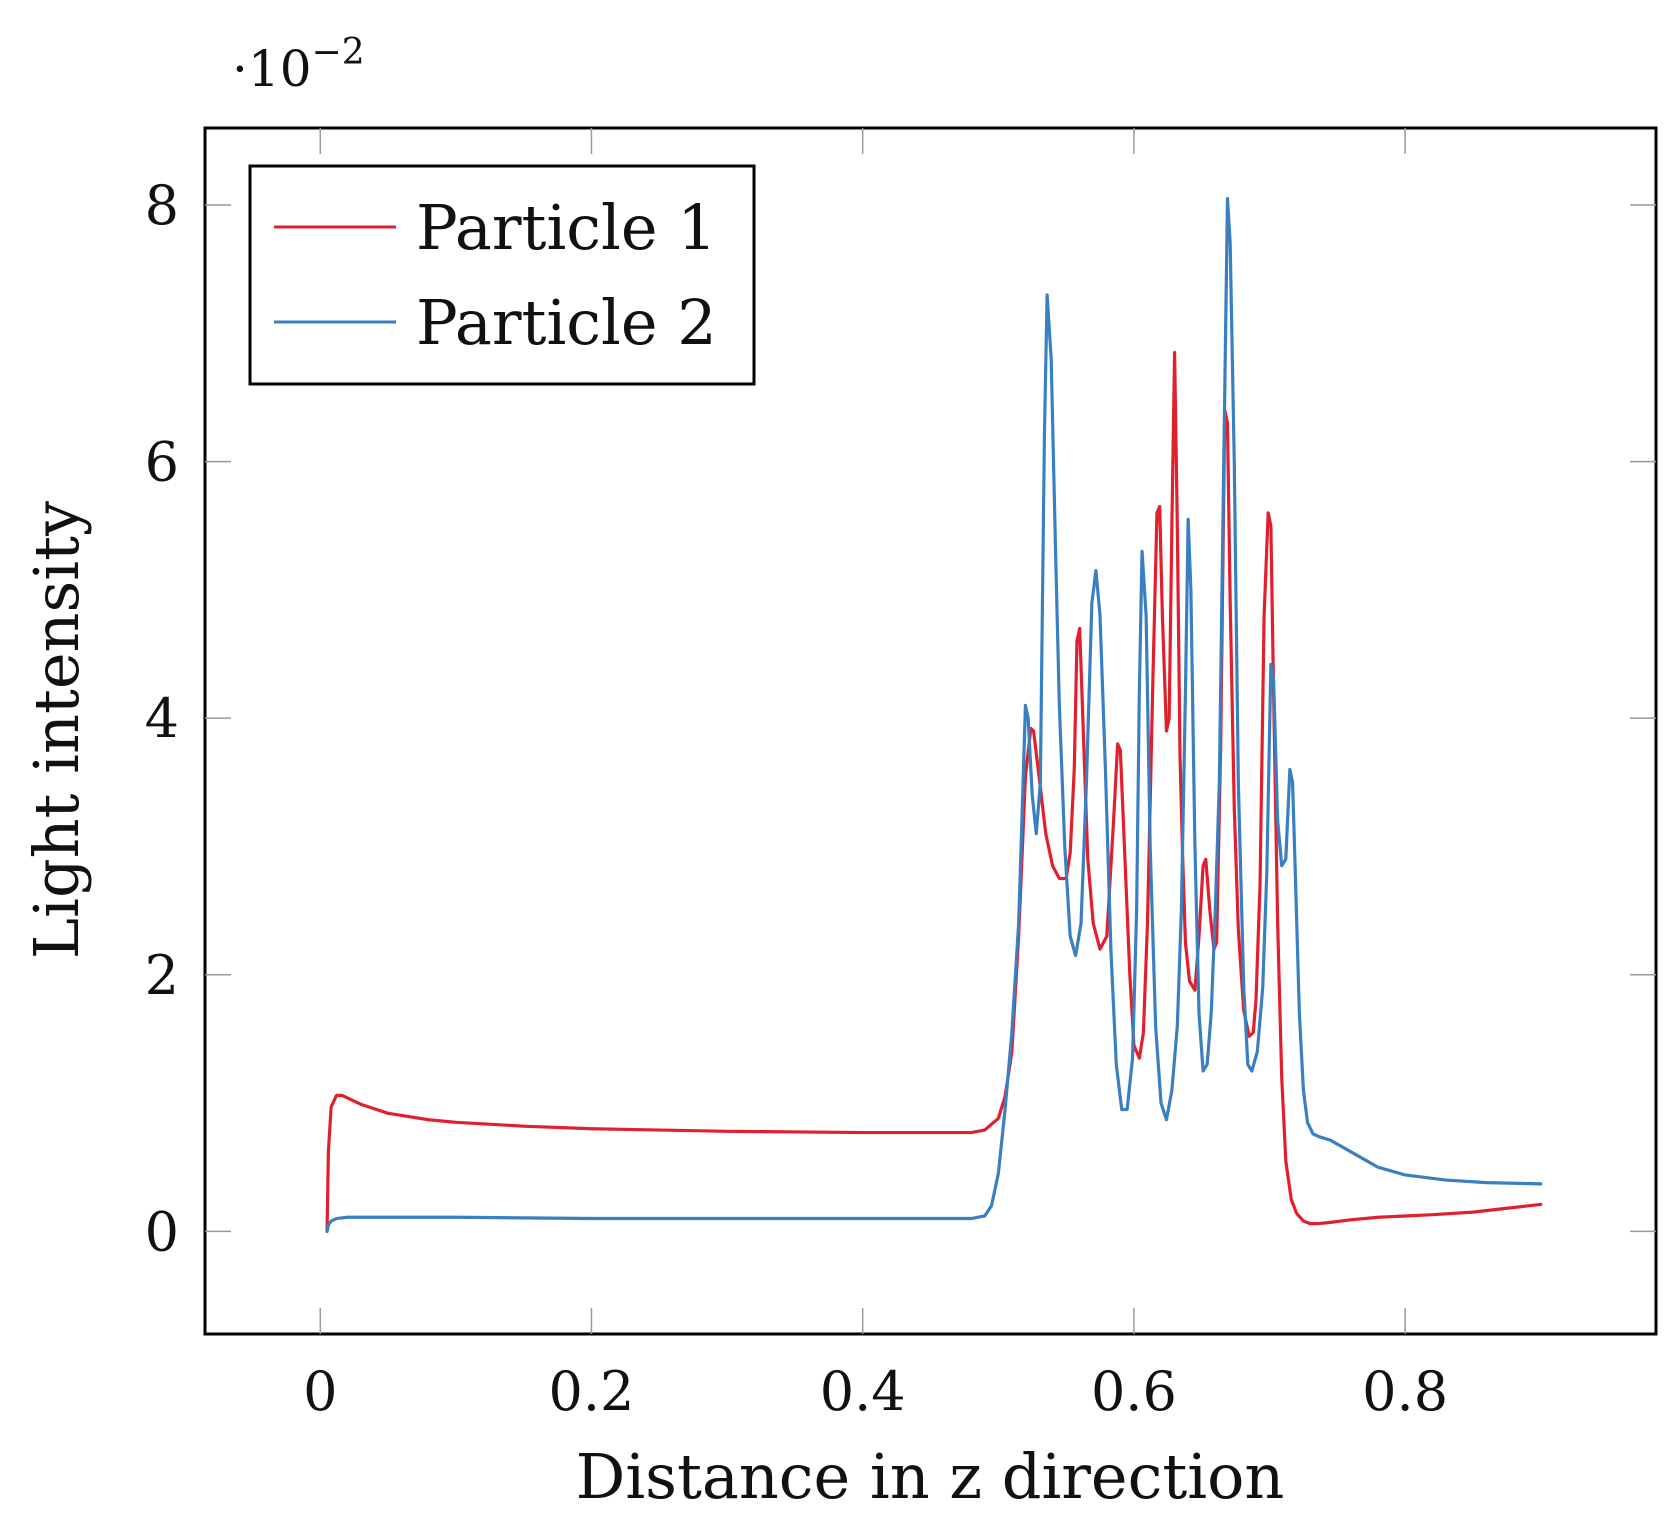 The image size is (1677, 1517). What do you see at coordinates (338, 52) in the screenshot?
I see `y-scale-exponent: −2` at bounding box center [338, 52].